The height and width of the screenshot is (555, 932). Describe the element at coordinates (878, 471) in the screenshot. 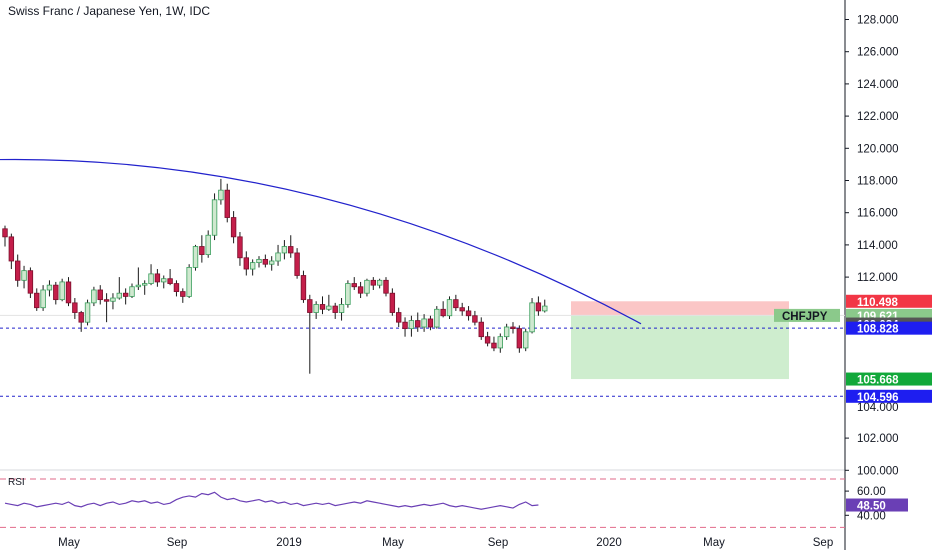

I see `price-tick-label: 100.000` at that location.